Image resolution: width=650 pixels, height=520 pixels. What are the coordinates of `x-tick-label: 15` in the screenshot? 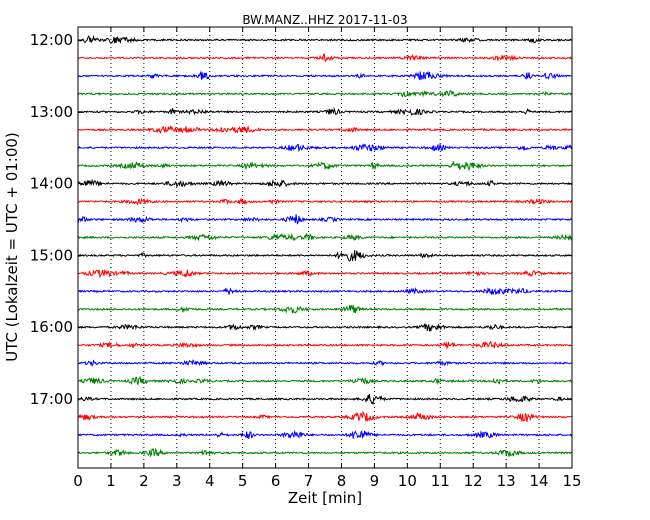 It's located at (571, 481).